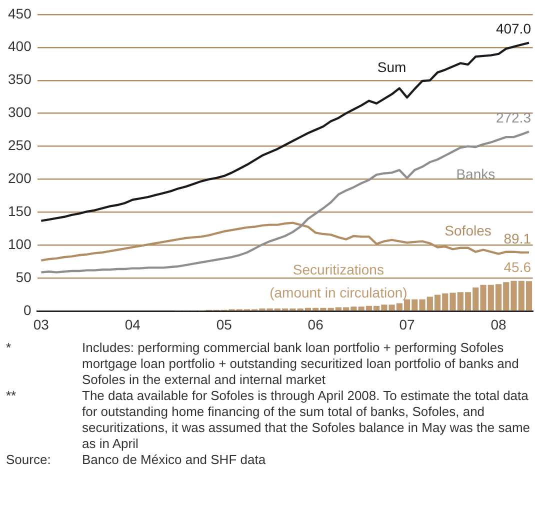 This screenshot has width=535, height=508. Describe the element at coordinates (268, 419) in the screenshot. I see `text: ** The data available for Sofoles is through April 2008. To estimate the total data for outstanding home financing of the sum total of banks, Sofoles, and securitizations, it was assumed that the Sofoles balance in May was the same as in April` at that location.